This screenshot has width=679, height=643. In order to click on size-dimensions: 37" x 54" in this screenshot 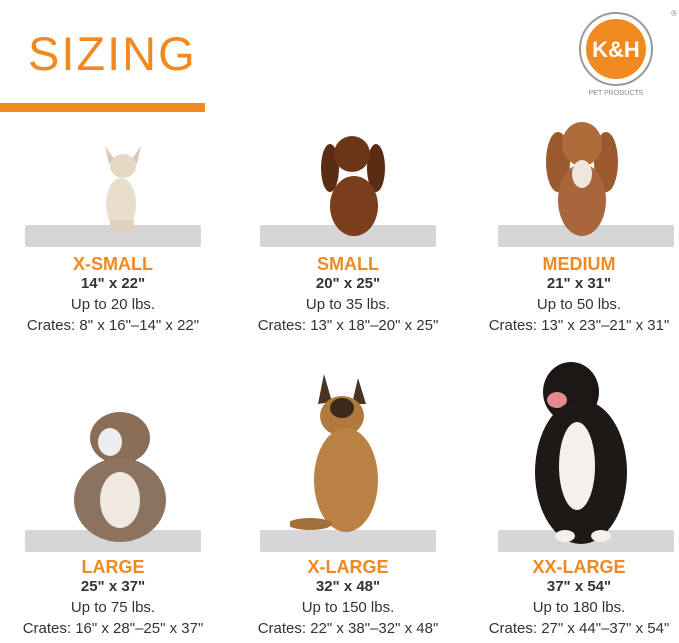, I will do `click(579, 586)`.